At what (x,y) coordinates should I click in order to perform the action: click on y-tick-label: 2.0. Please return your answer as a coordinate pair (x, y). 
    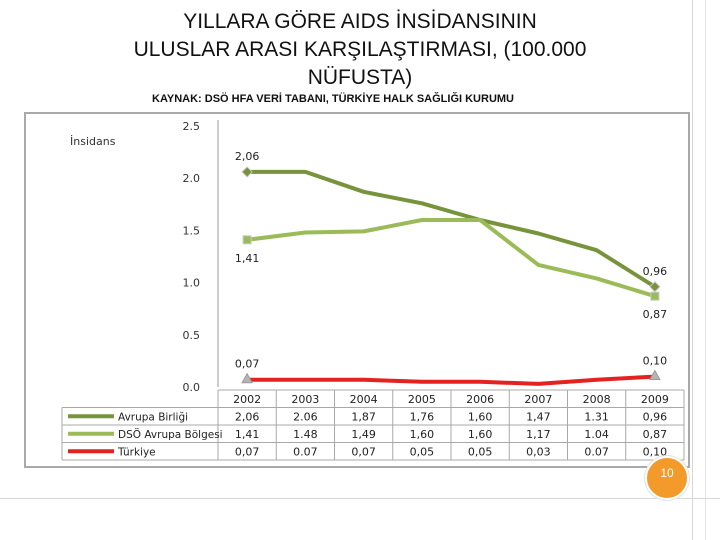
    Looking at the image, I should click on (192, 178).